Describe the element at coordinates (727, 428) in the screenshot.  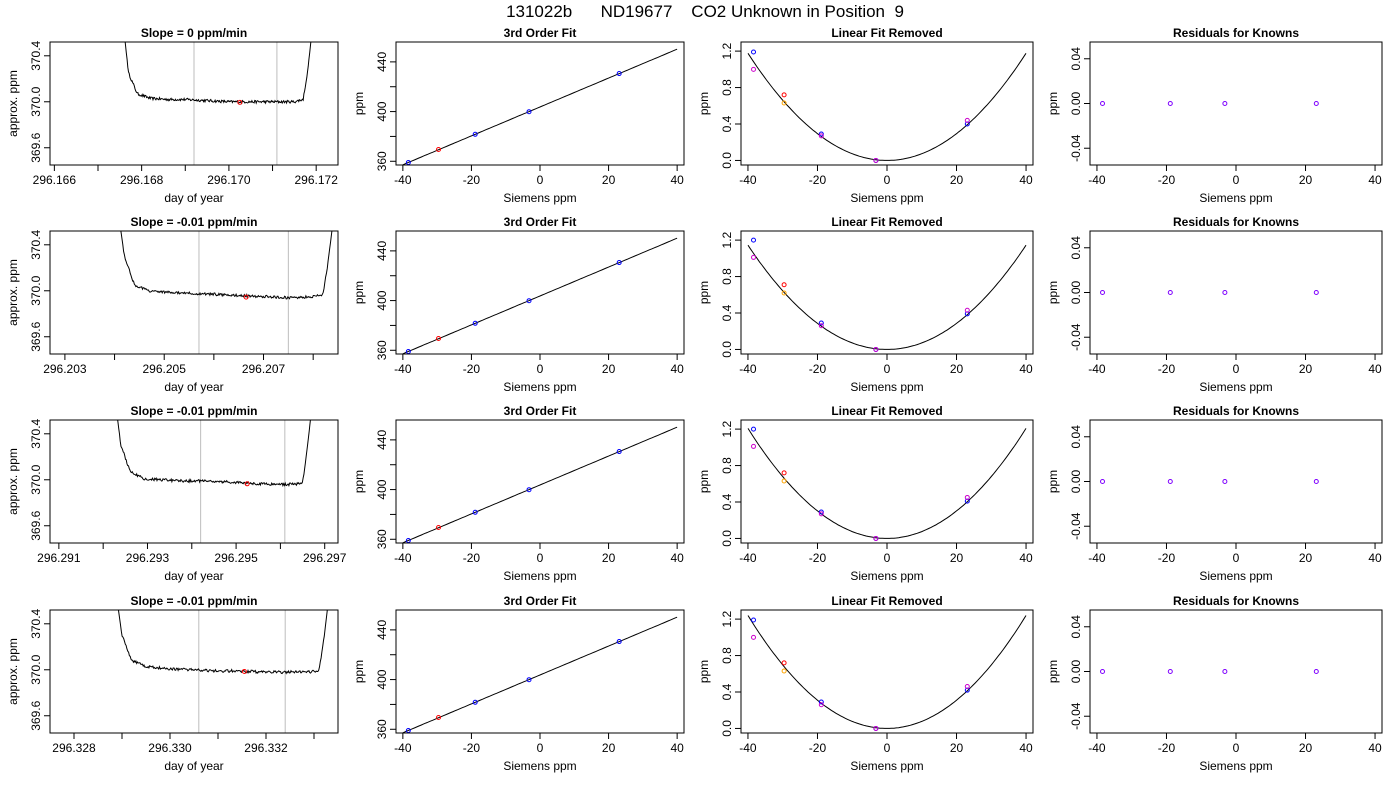
I see `y-tick-label: 1.2` at that location.